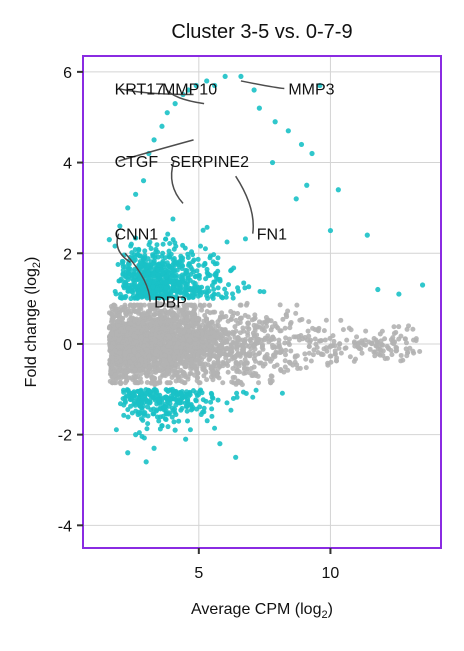 The height and width of the screenshot is (651, 464). I want to click on gene-label: CNN1, so click(137, 235).